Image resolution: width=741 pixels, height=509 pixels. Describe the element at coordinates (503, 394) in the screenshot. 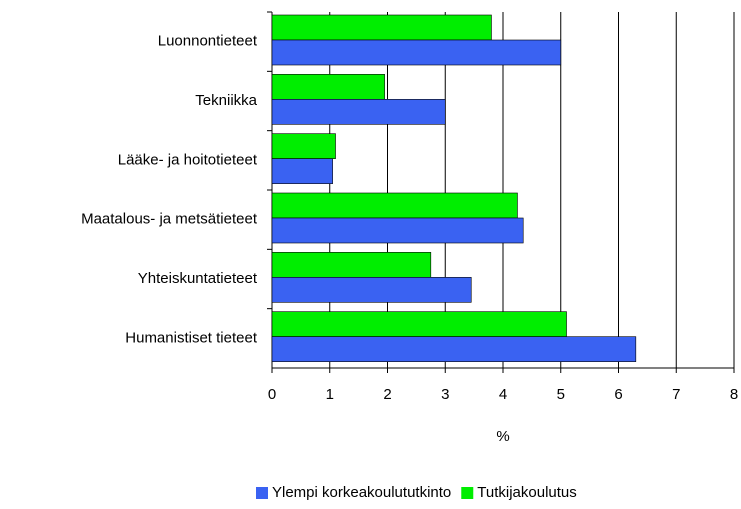

I see `x-tick-label: 4` at that location.